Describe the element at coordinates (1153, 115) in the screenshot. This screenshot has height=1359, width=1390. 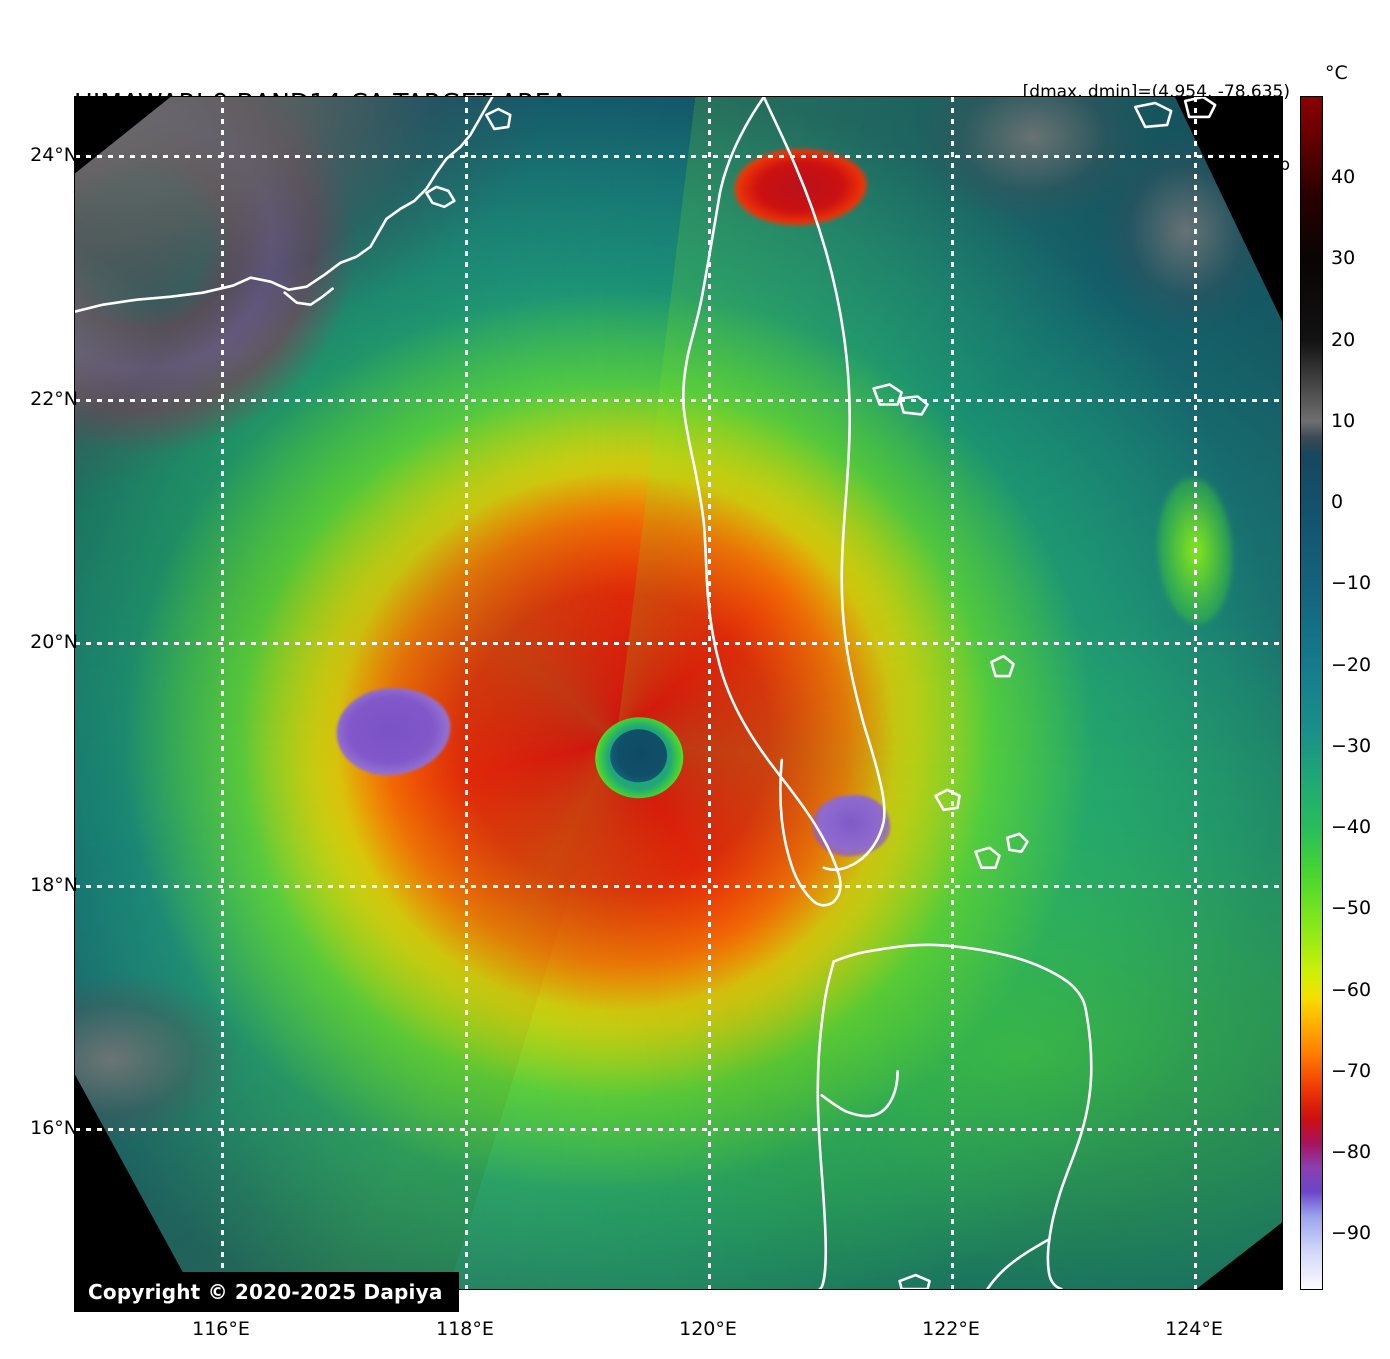
I see `island-small-ne` at that location.